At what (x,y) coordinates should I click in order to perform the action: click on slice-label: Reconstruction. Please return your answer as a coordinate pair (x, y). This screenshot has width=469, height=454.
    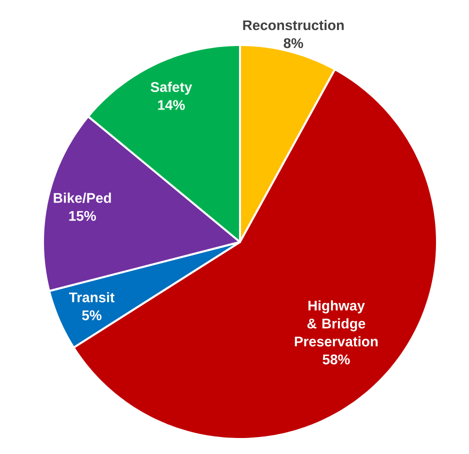
    Looking at the image, I should click on (293, 25).